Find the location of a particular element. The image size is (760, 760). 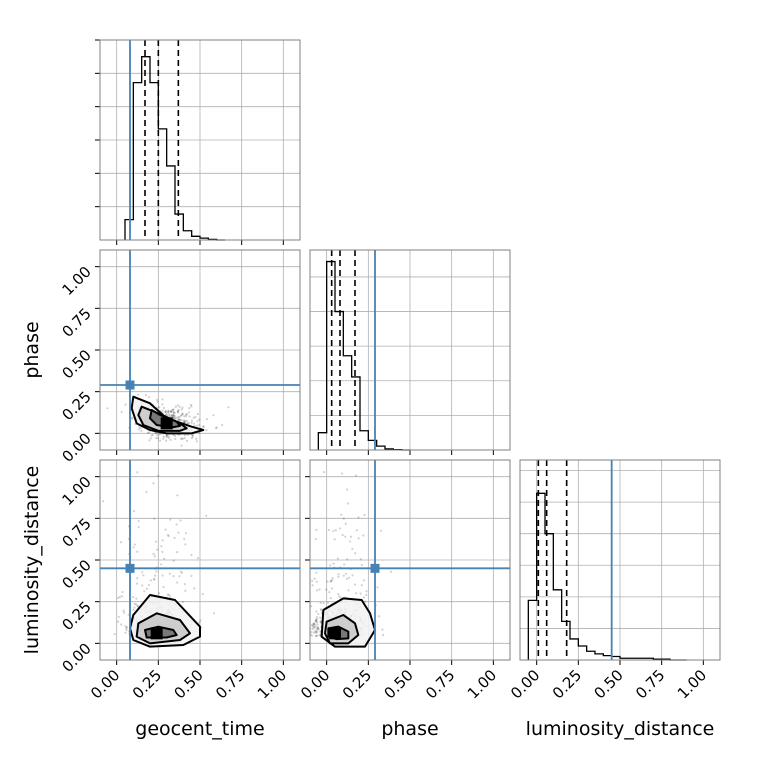

y-tick-label-luminosity_distance: 0.75 is located at coordinates (76, 532).